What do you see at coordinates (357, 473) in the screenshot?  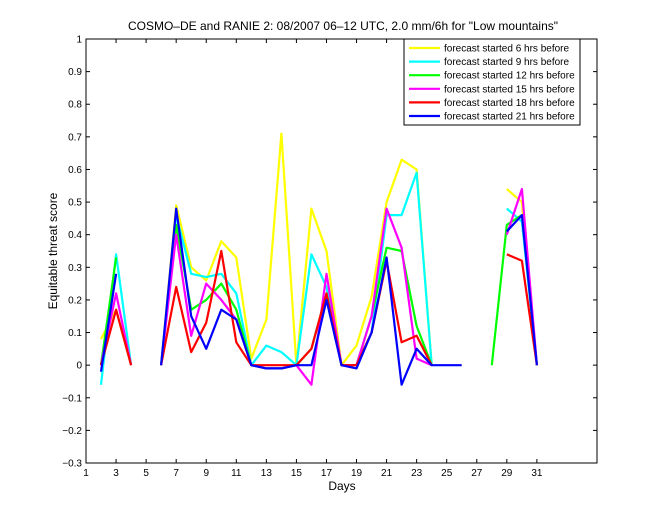 I see `x-tick-label: 19` at bounding box center [357, 473].